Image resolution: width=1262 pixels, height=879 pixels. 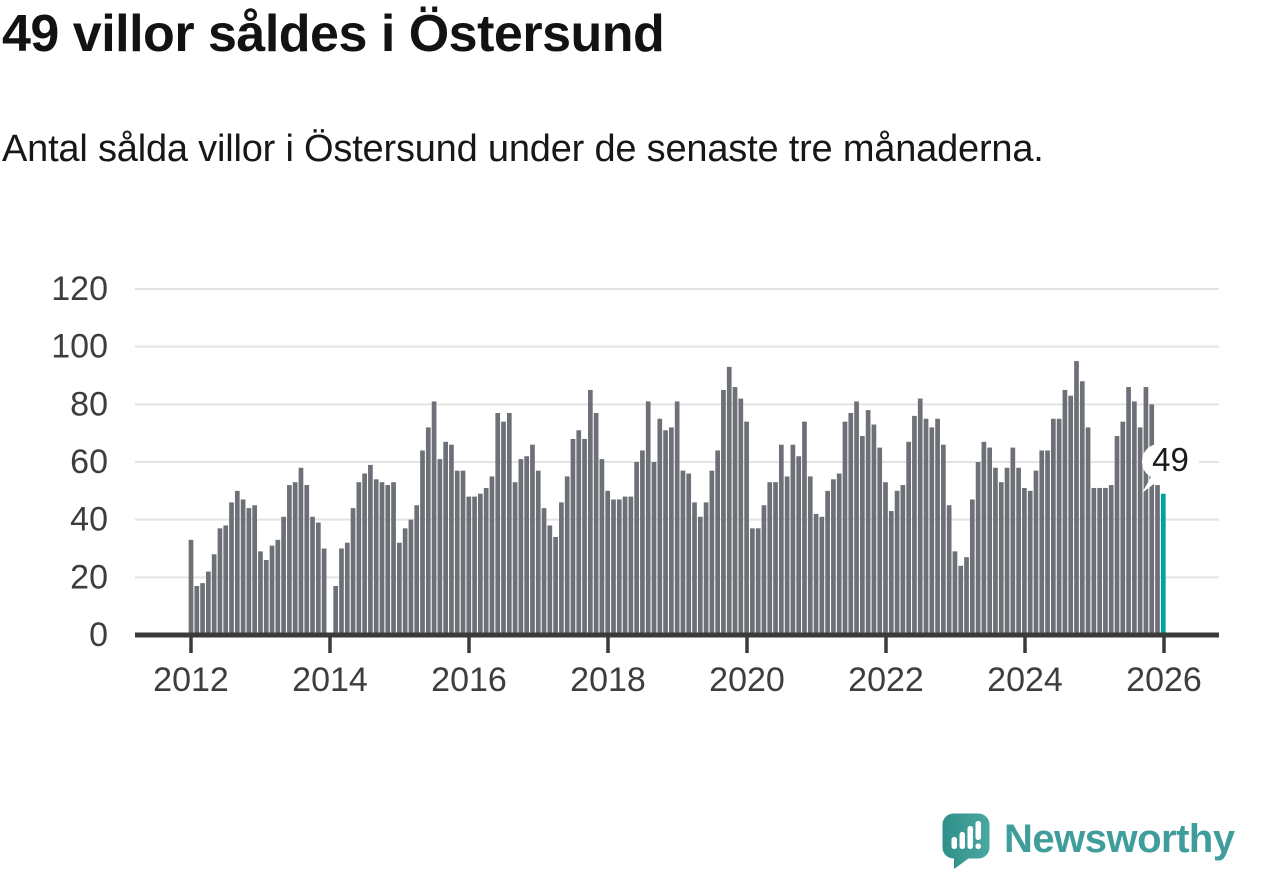 What do you see at coordinates (1164, 680) in the screenshot?
I see `x-axis-label: 2026` at bounding box center [1164, 680].